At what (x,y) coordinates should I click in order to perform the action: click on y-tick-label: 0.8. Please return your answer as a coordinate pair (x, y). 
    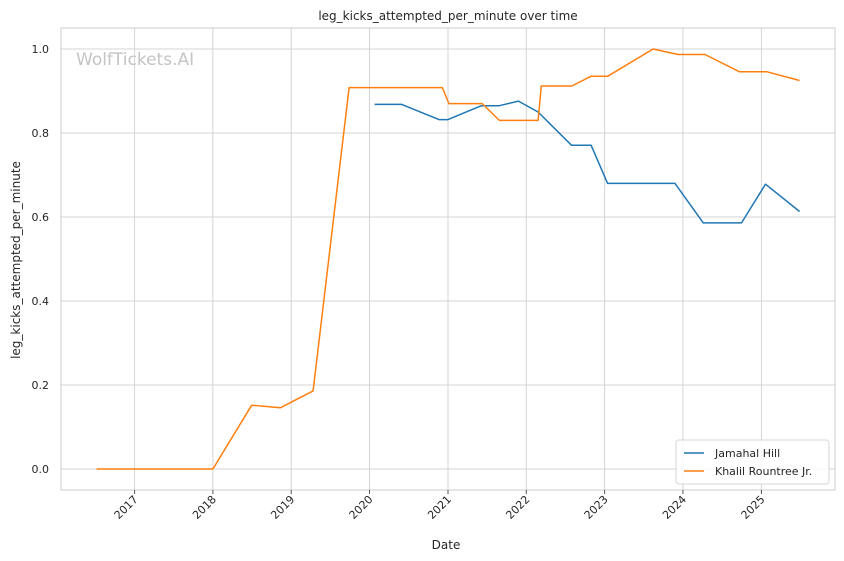
    Looking at the image, I should click on (41, 133).